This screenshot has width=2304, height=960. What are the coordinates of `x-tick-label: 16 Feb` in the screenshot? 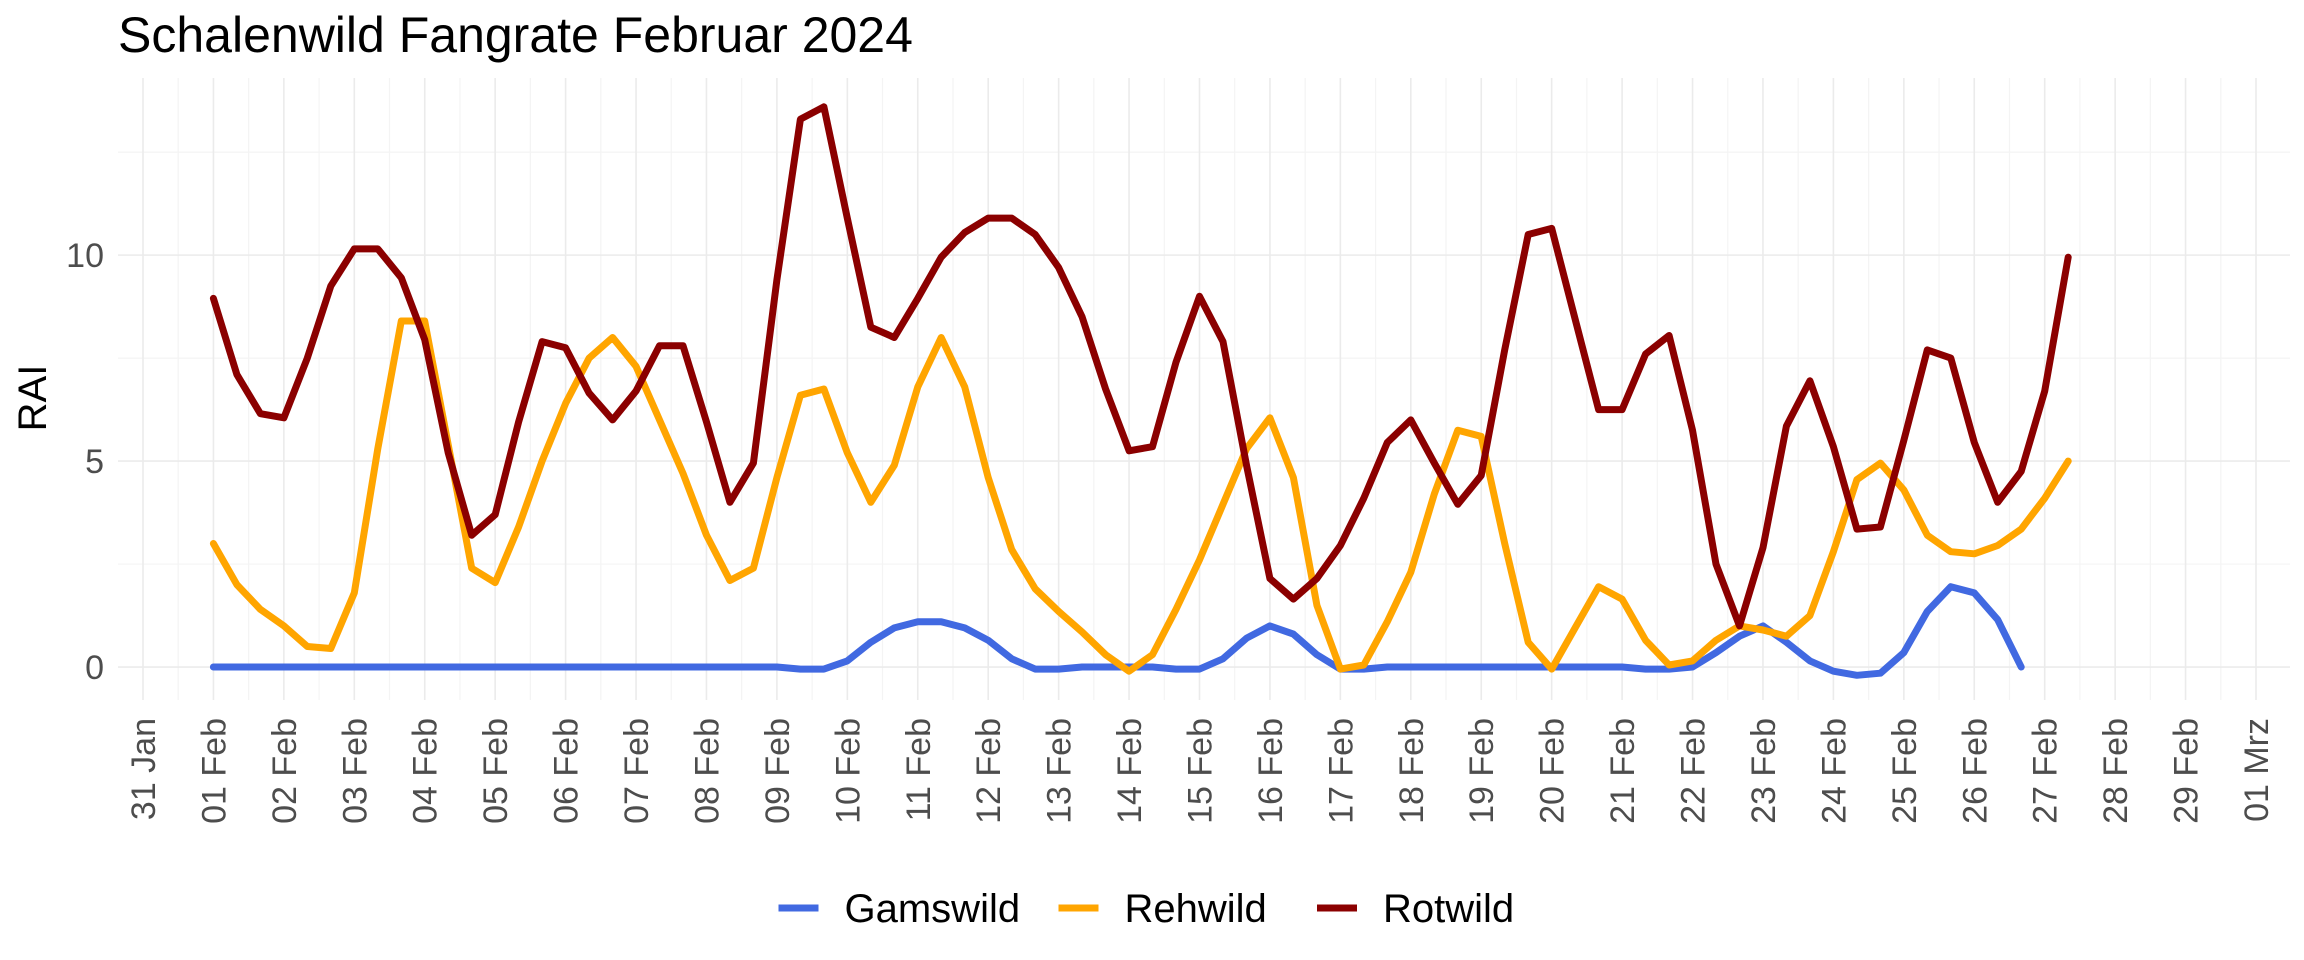 It's located at (1271, 771).